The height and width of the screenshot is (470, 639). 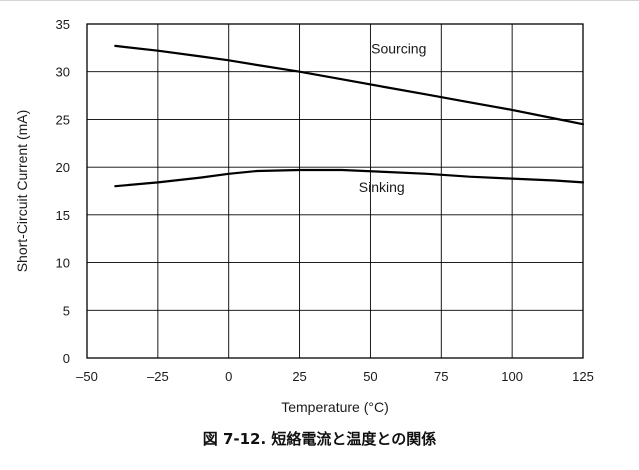 I want to click on y-tick-label: 35, so click(x=63, y=24).